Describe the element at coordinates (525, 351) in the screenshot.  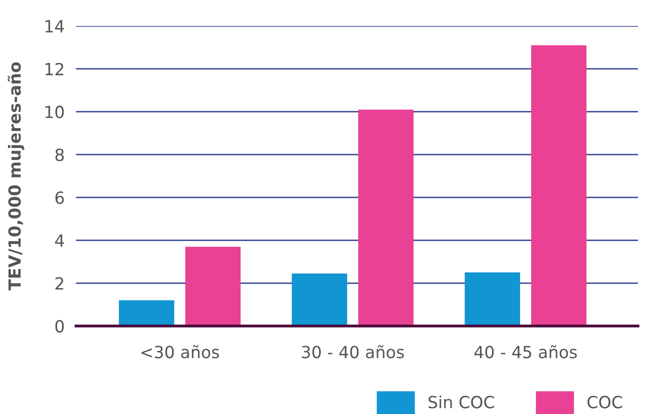
I see `x-tick-label: 40 - 45 años` at that location.